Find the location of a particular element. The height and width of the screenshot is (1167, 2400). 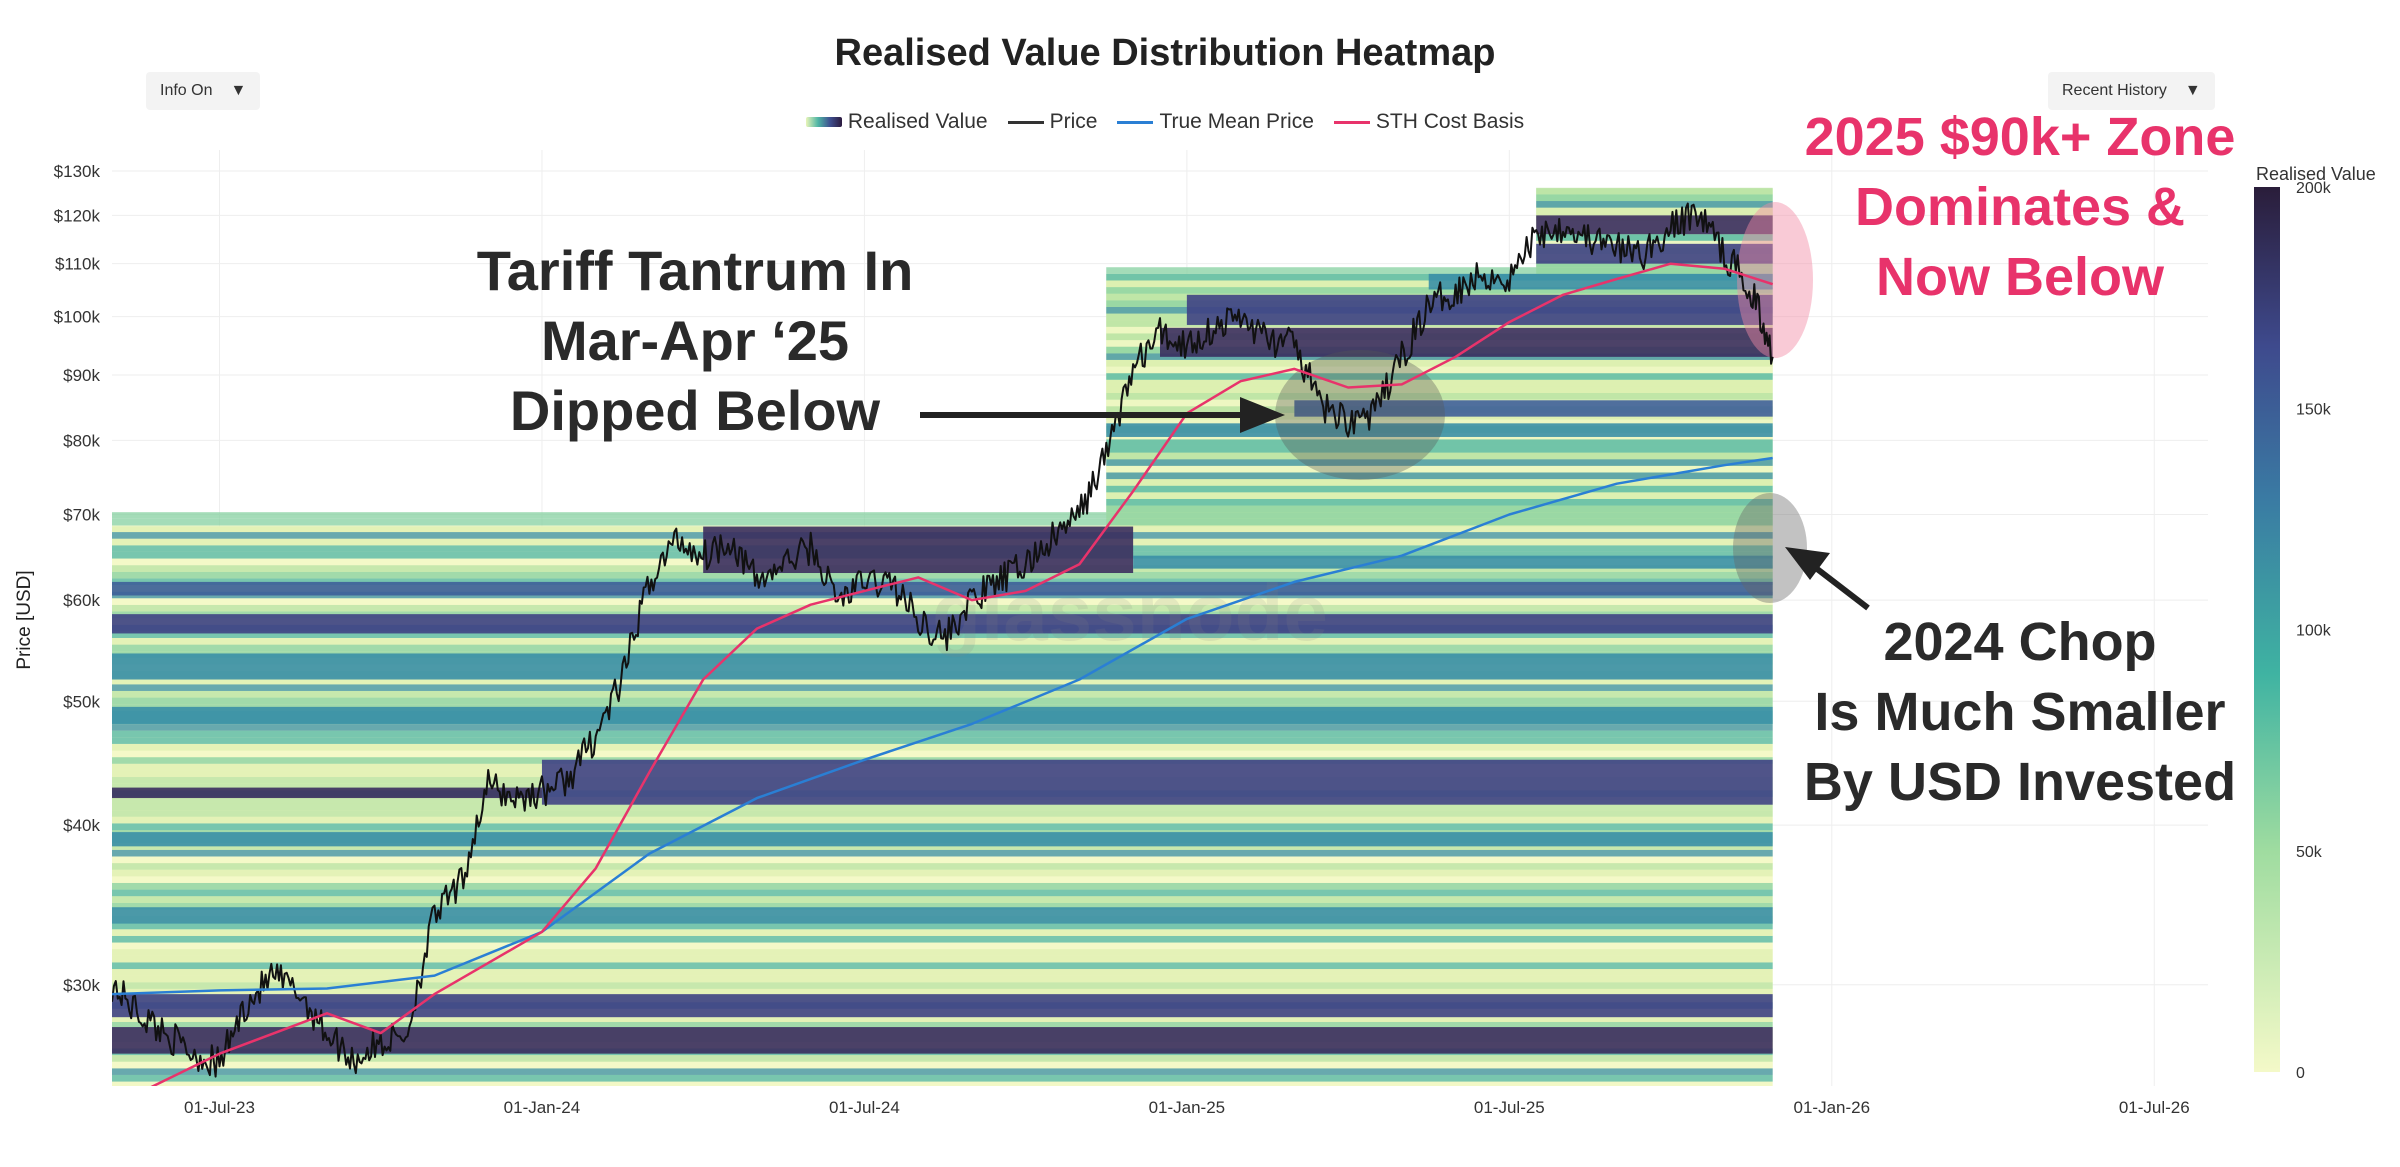

tariff-line-2: Mar-Apr ‘25 is located at coordinates (695, 340).